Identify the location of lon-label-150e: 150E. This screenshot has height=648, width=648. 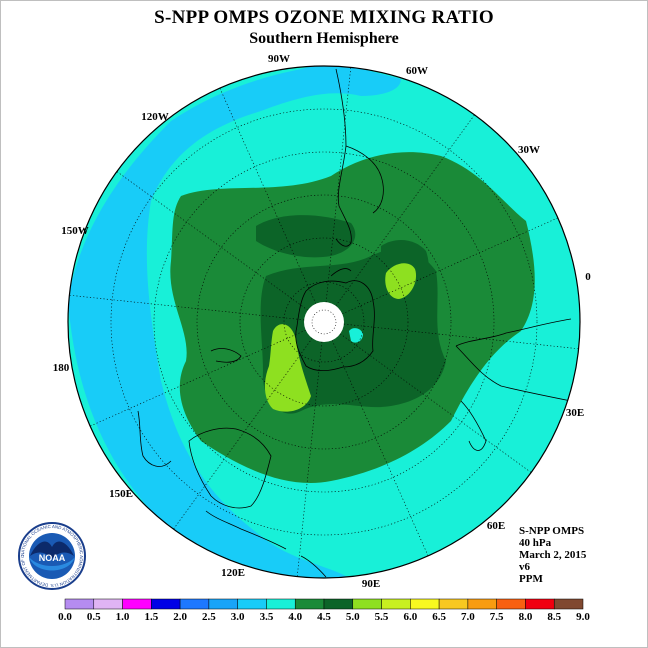
(121, 494).